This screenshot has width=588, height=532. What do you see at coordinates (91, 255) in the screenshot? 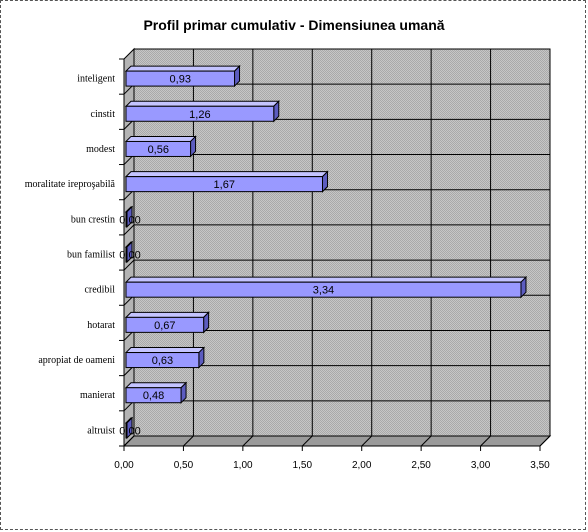
I see `category-label: bun familist` at bounding box center [91, 255].